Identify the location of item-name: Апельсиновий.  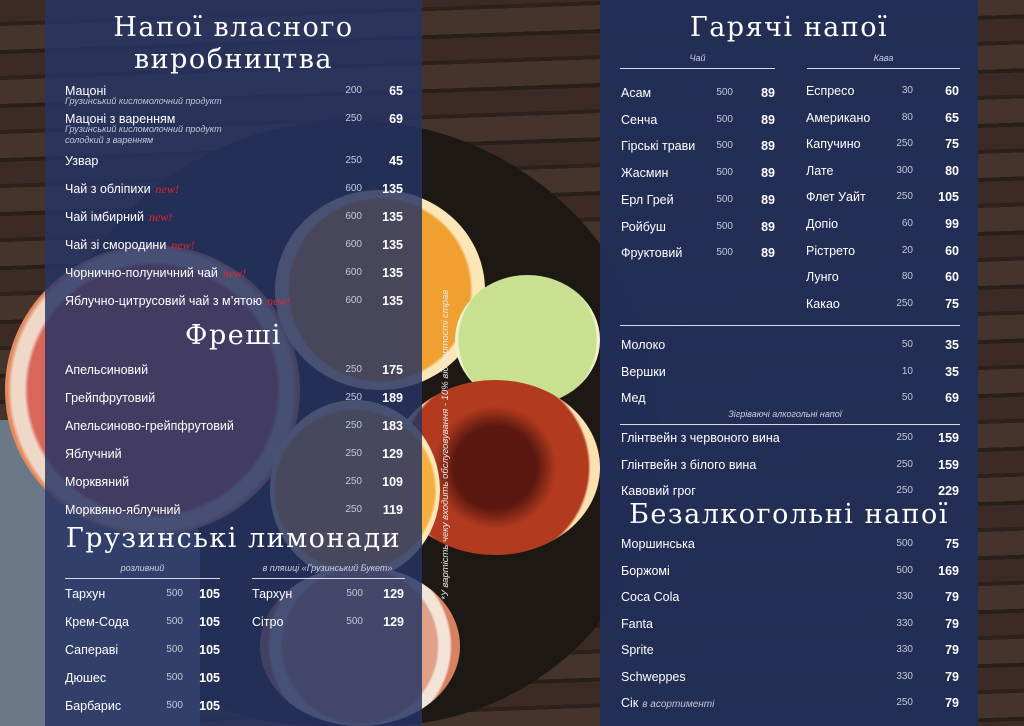
(107, 370).